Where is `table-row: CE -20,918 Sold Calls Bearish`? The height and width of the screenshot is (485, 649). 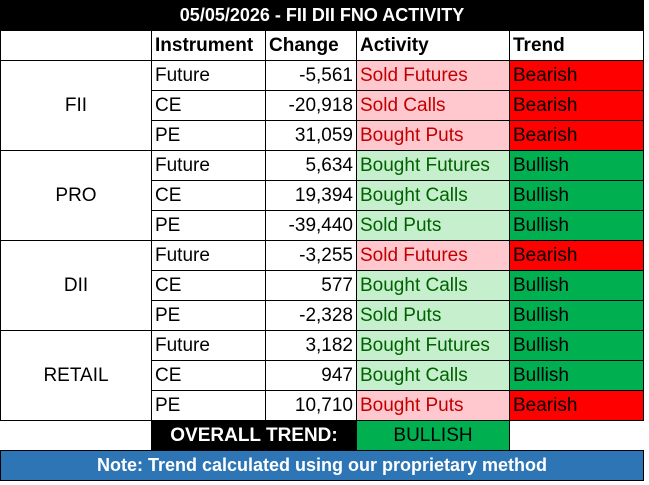 table-row: CE -20,918 Sold Calls Bearish is located at coordinates (323, 105).